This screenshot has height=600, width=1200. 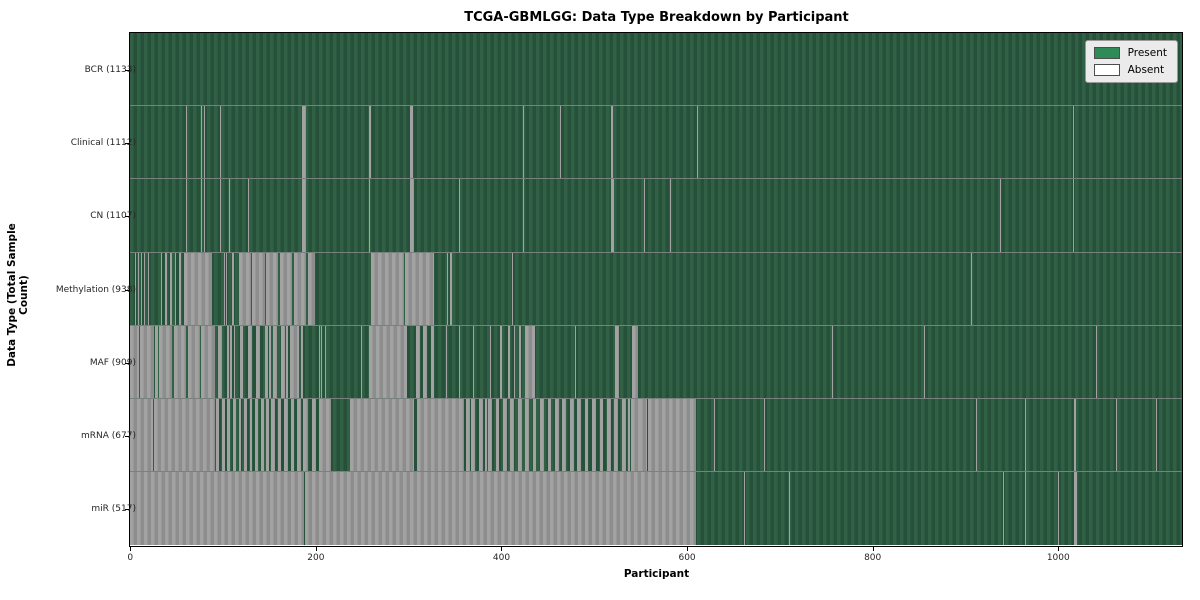 What do you see at coordinates (1106, 70) in the screenshot?
I see `absent-swatch` at bounding box center [1106, 70].